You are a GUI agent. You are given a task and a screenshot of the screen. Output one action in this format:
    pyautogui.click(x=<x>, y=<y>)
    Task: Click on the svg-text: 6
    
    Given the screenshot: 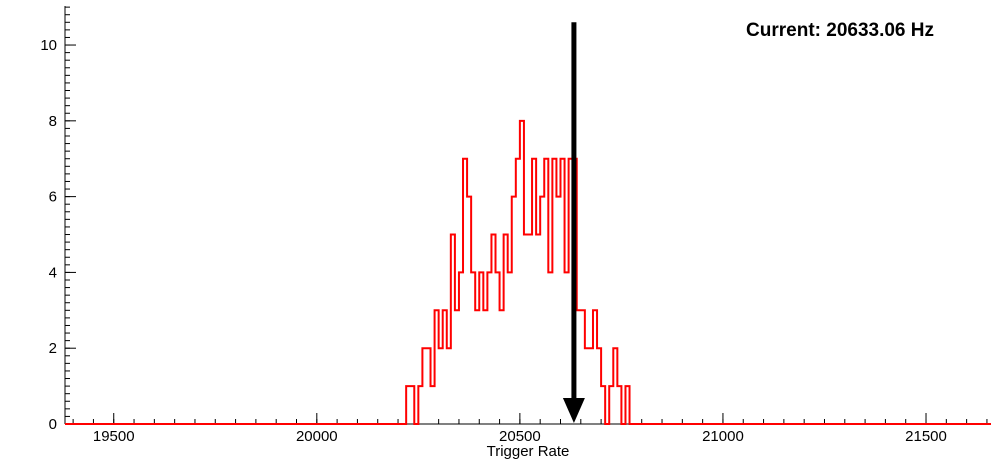 What is the action you would take?
    pyautogui.click(x=53, y=197)
    